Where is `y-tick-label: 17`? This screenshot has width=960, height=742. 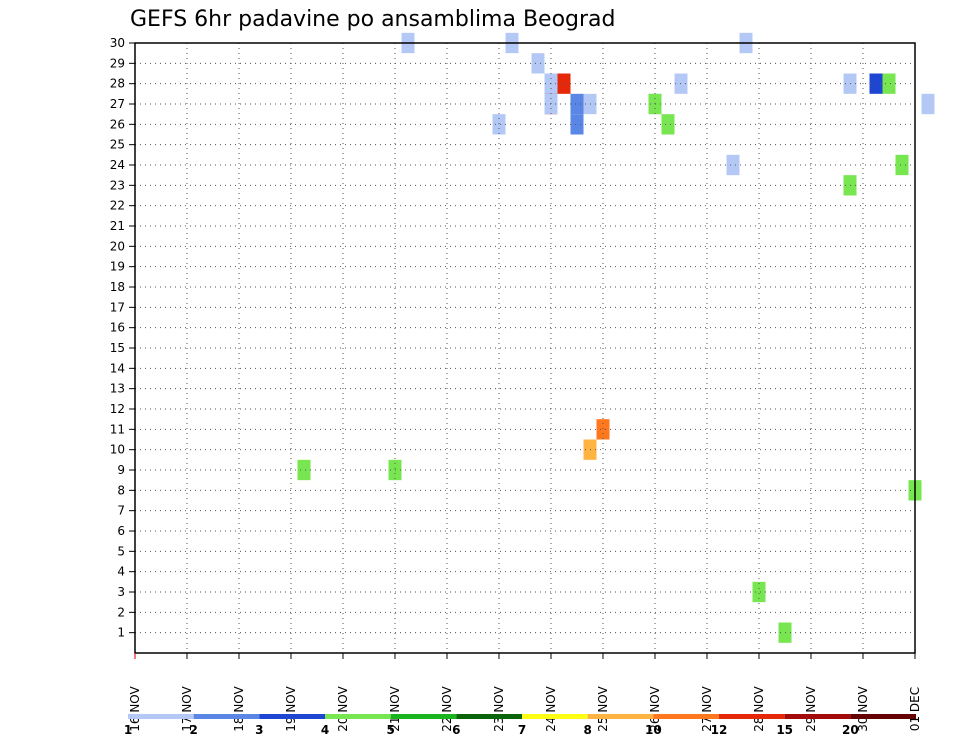
y-tick-label: 17 is located at coordinates (117, 307).